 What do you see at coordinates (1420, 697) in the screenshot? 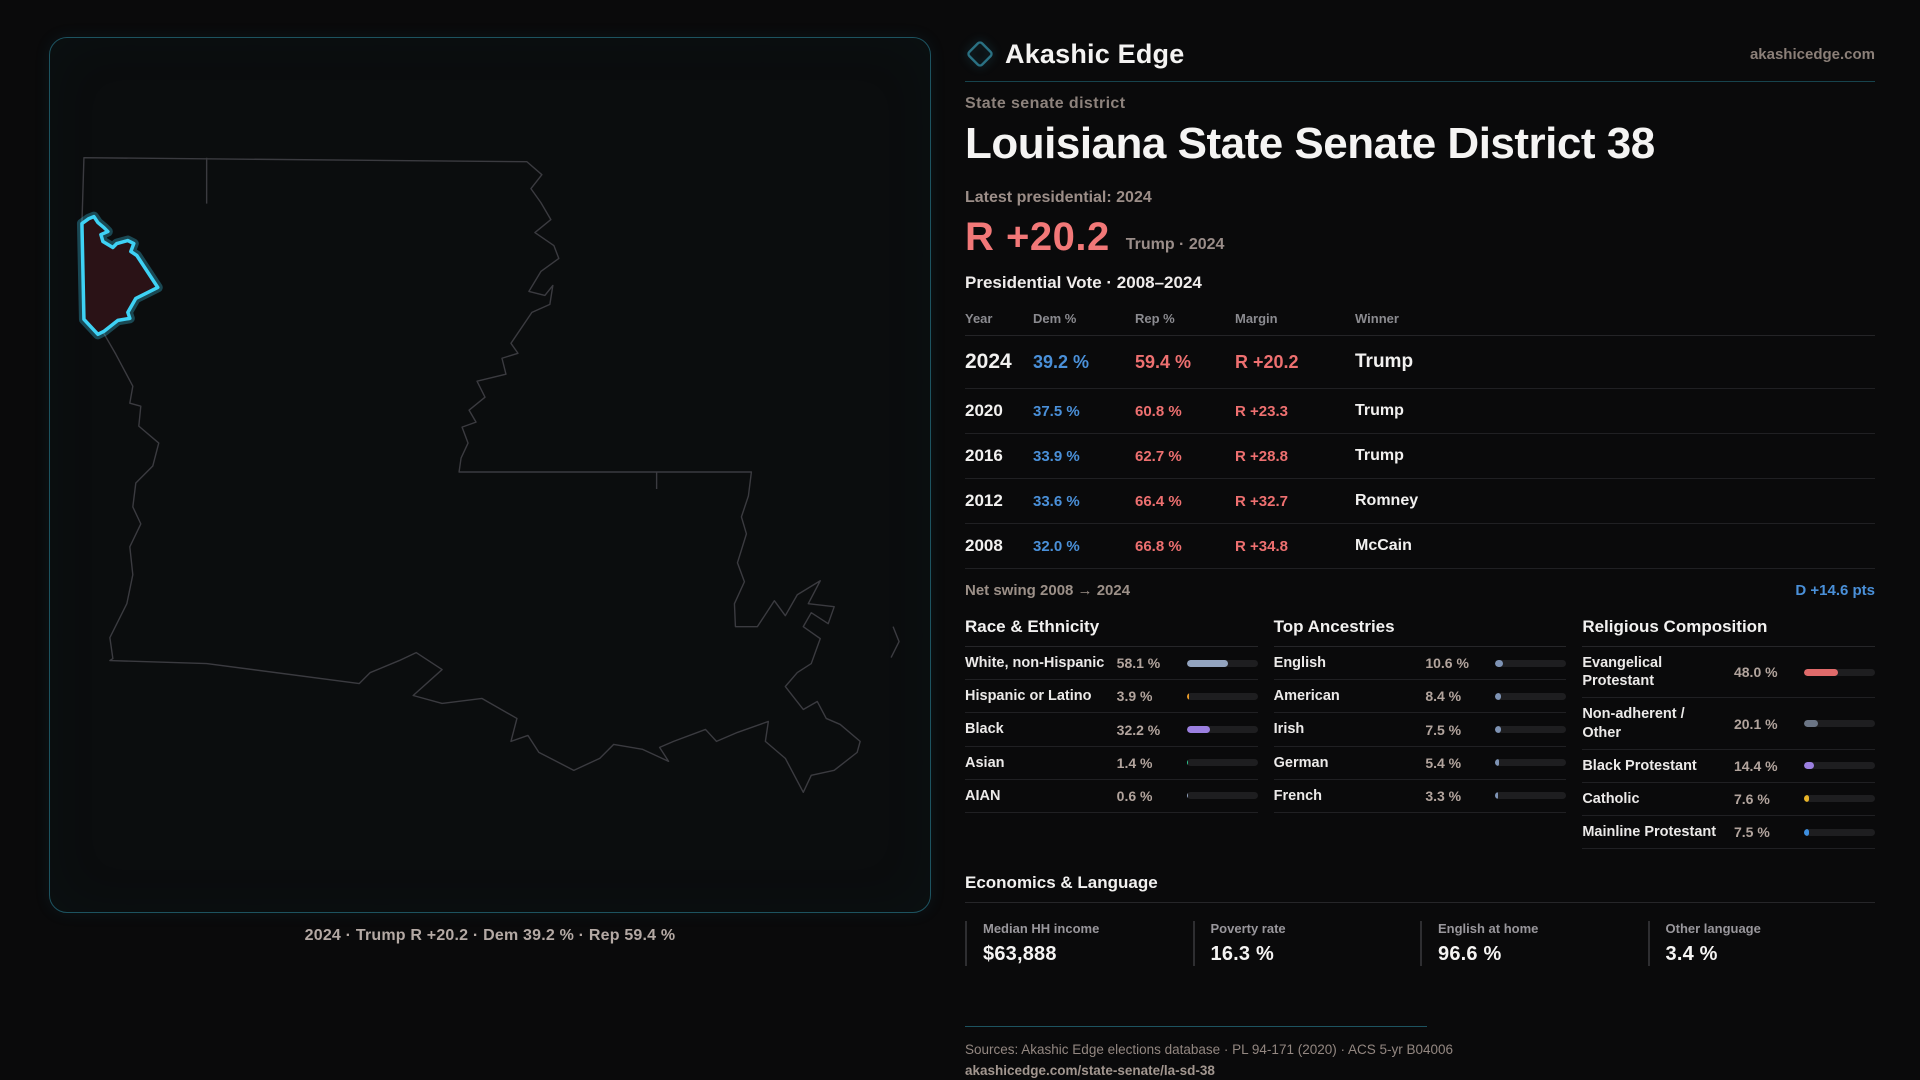
I see `demo-row: American 8.4 %` at bounding box center [1420, 697].